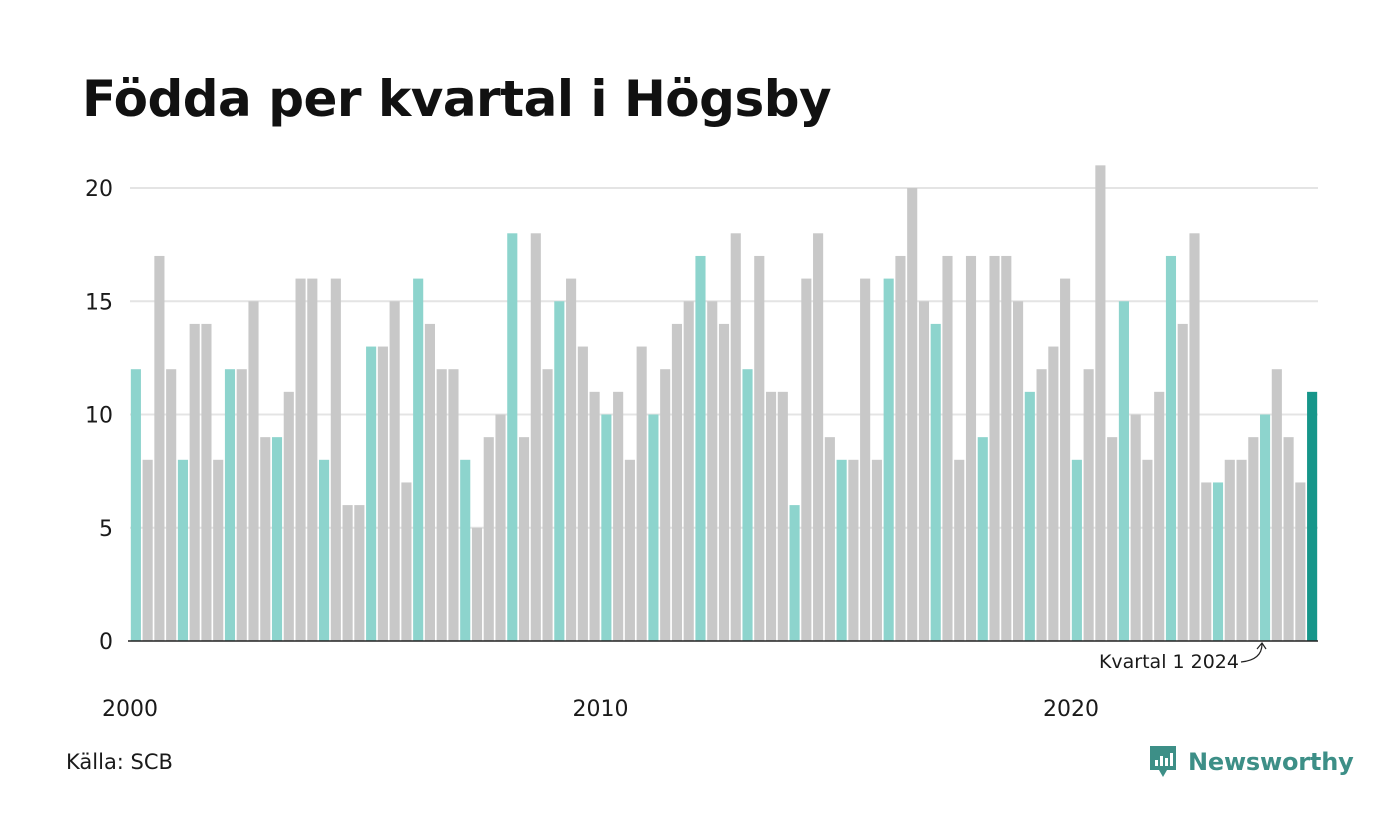 This screenshot has width=1400, height=840. I want to click on newsworthy-logo-icon, so click(1163, 761).